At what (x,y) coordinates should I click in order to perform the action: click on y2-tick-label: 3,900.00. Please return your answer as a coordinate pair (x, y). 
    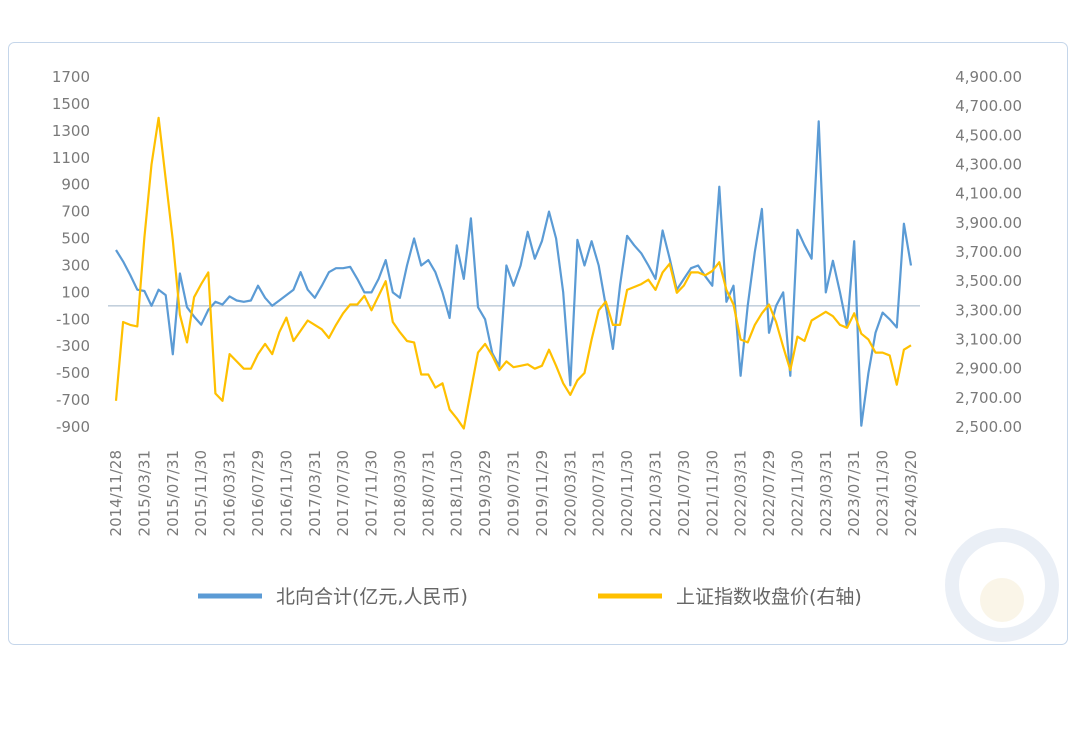
    Looking at the image, I should click on (988, 223).